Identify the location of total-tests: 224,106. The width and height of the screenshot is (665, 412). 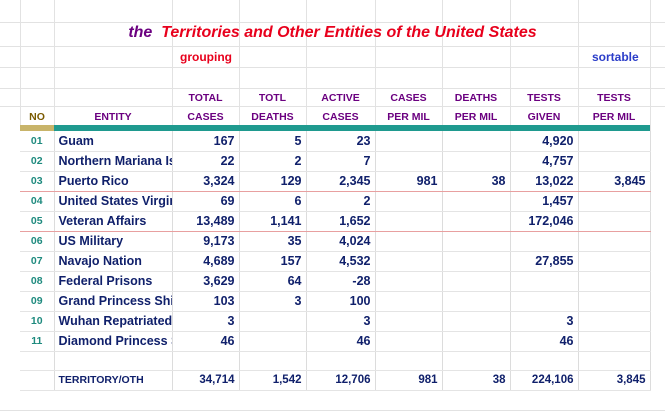
(544, 380).